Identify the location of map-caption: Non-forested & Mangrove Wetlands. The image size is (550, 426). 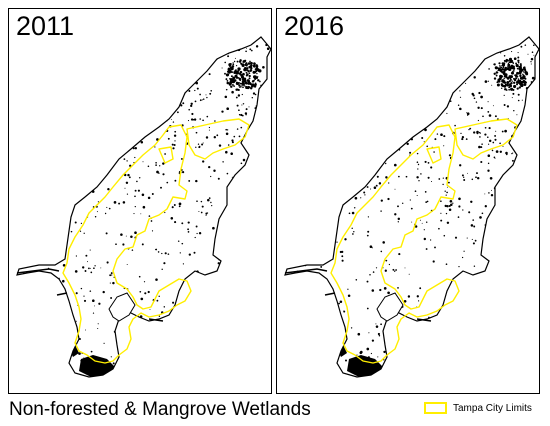
(160, 409).